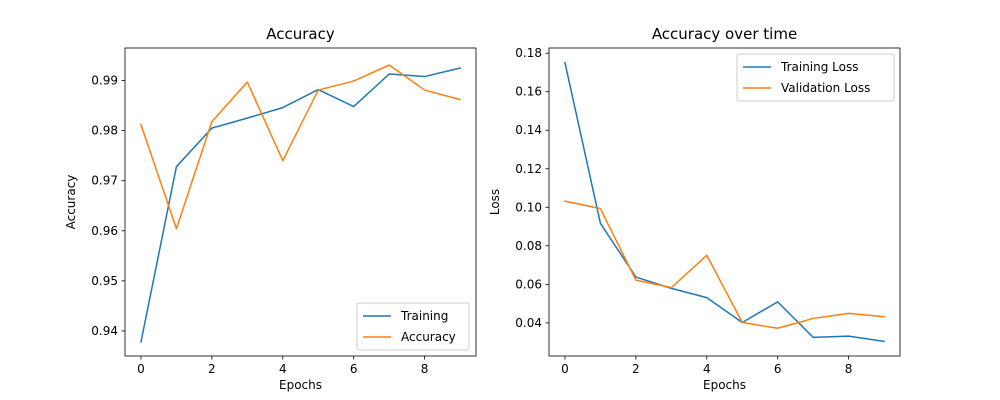  Describe the element at coordinates (528, 130) in the screenshot. I see `y-tick-label: 0.14` at that location.